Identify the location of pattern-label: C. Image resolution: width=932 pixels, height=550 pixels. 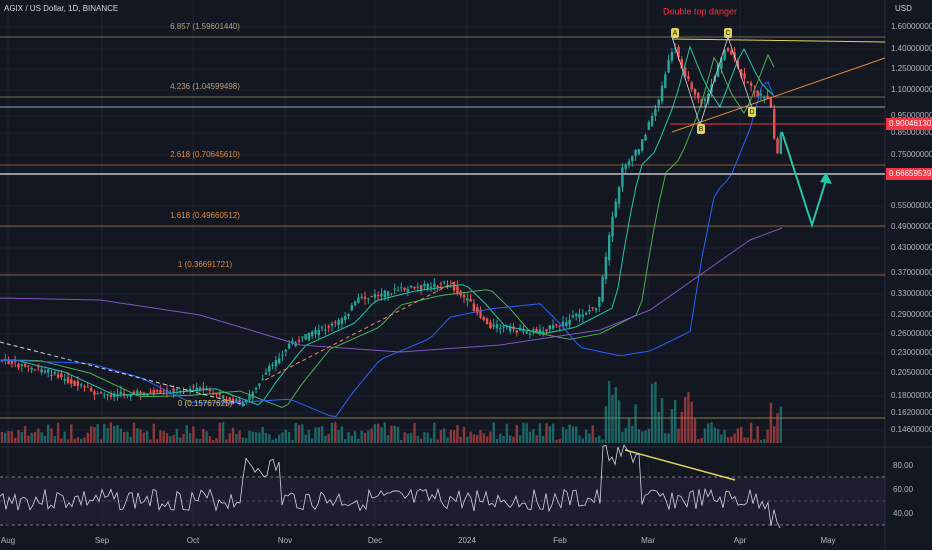
(727, 33).